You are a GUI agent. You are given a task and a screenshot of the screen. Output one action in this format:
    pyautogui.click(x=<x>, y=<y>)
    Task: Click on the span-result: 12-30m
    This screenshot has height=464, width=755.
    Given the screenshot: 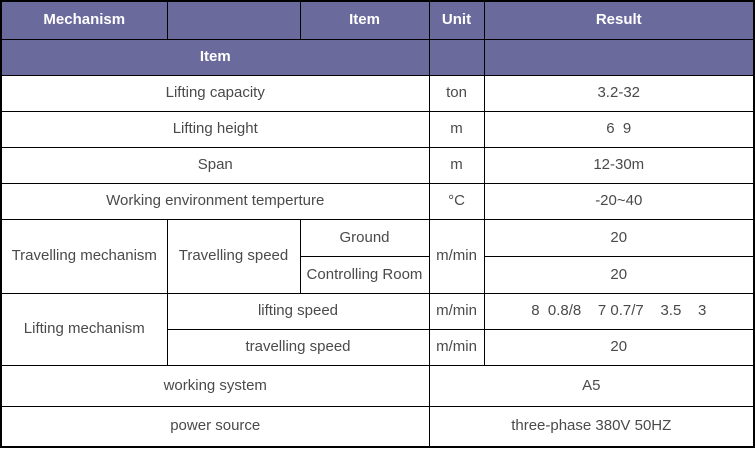 What is the action you would take?
    pyautogui.click(x=619, y=165)
    